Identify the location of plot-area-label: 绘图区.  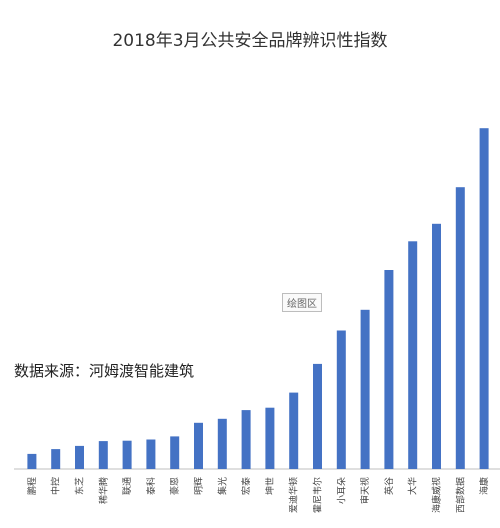
(302, 302).